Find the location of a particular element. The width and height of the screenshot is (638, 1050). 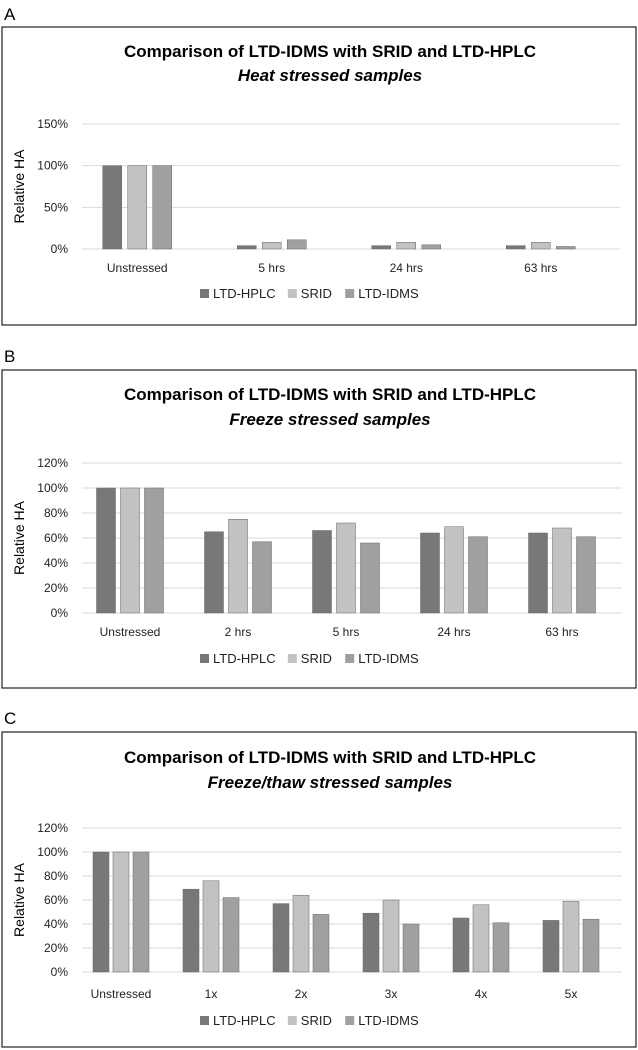

x-category-label: 5x is located at coordinates (571, 994).